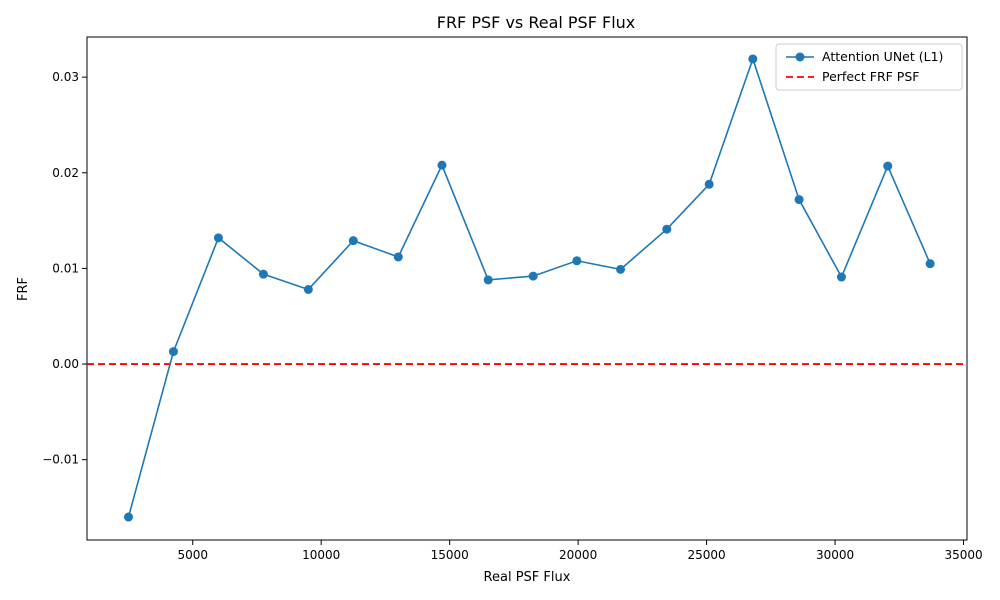 This screenshot has height=600, width=1000. I want to click on x-tick-label: 35000, so click(963, 555).